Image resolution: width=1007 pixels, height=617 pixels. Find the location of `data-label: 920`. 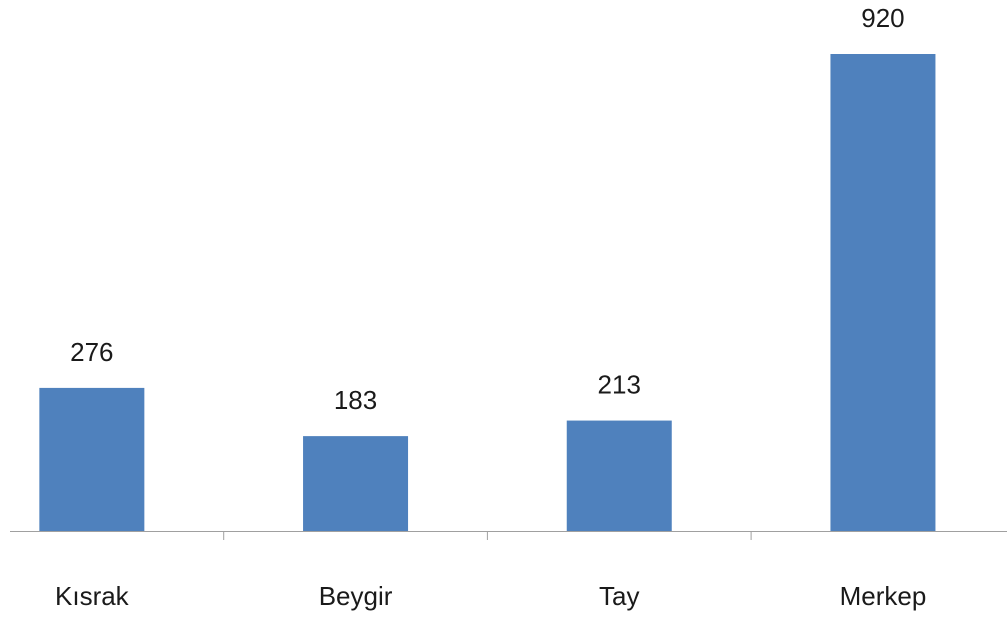

data-label: 920 is located at coordinates (882, 18).